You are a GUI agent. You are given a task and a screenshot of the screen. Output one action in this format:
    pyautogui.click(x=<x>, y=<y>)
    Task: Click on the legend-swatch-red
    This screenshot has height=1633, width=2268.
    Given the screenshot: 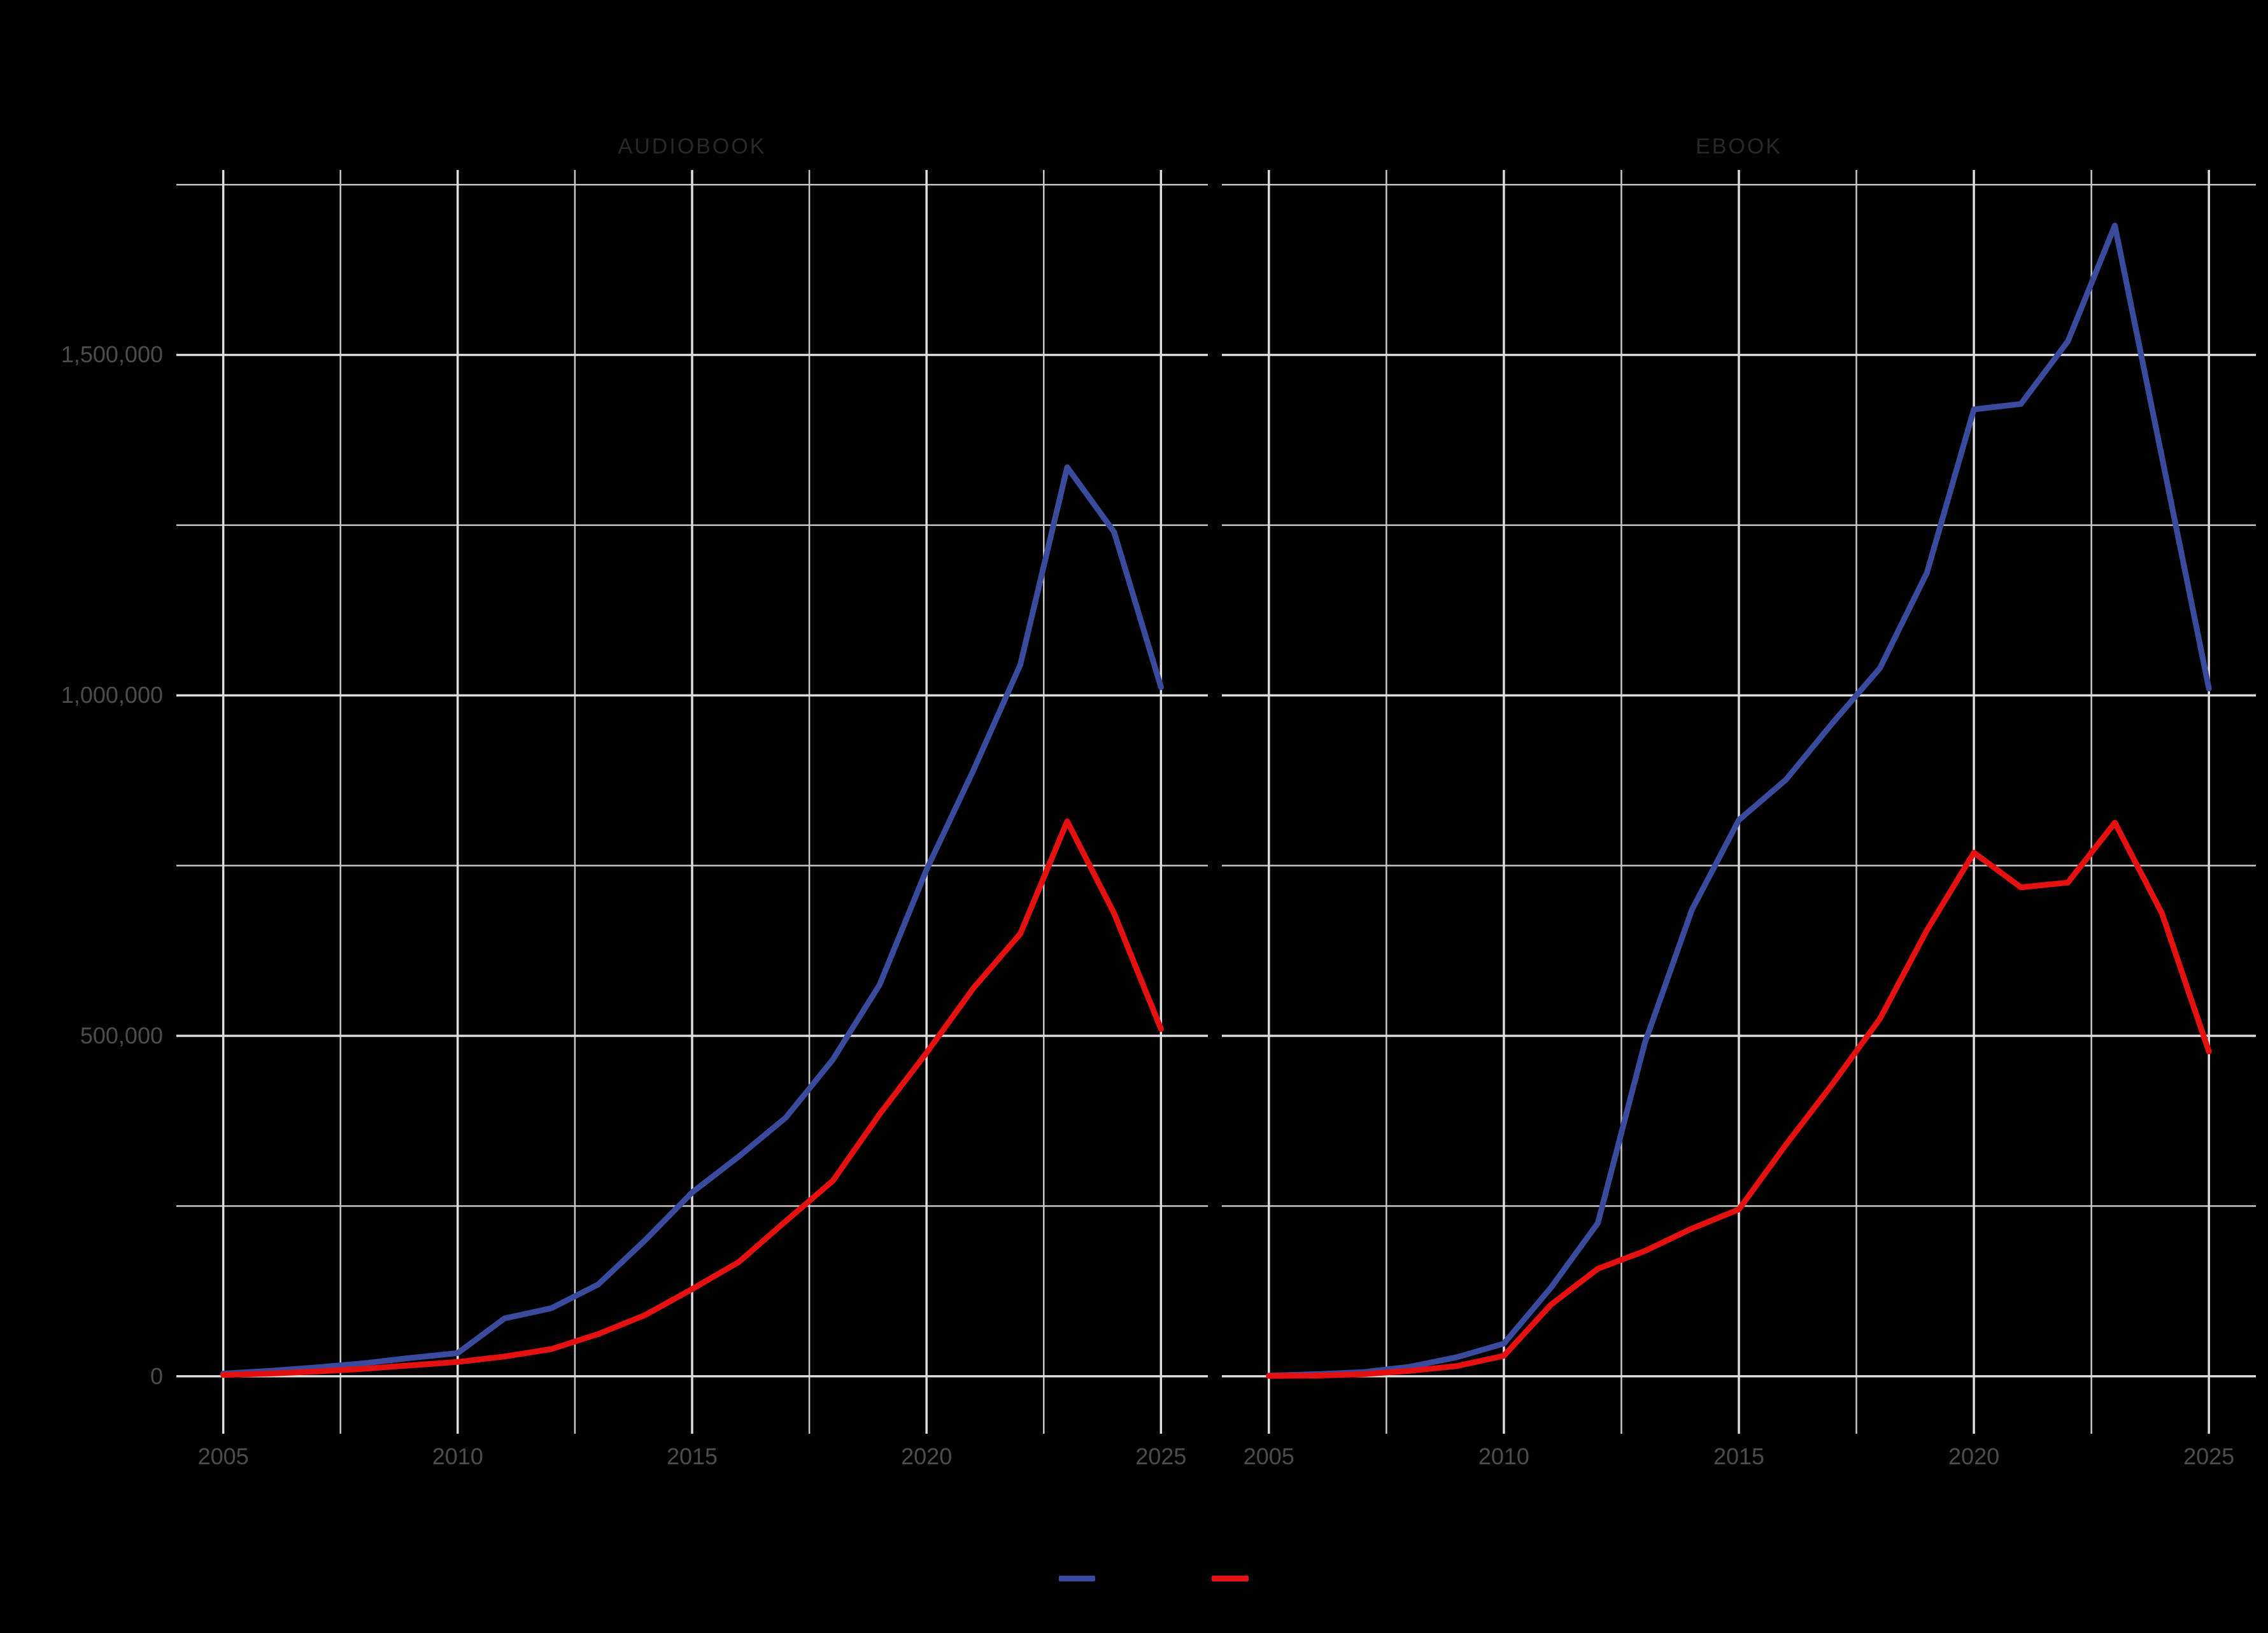 What is the action you would take?
    pyautogui.click(x=1230, y=1579)
    